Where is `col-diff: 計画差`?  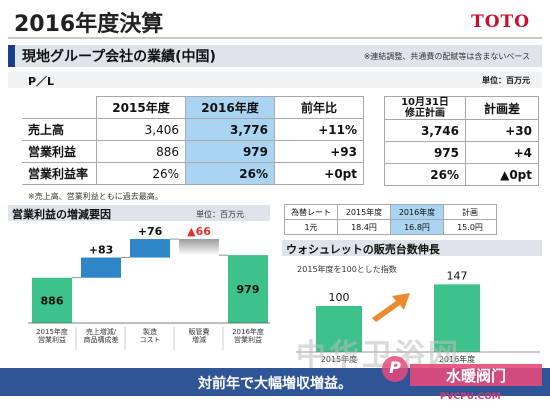 col-diff: 計画差 is located at coordinates (502, 108).